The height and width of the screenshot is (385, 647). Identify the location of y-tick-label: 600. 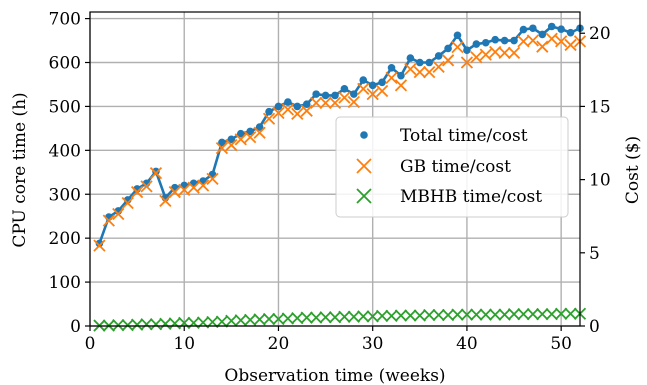
(65, 64).